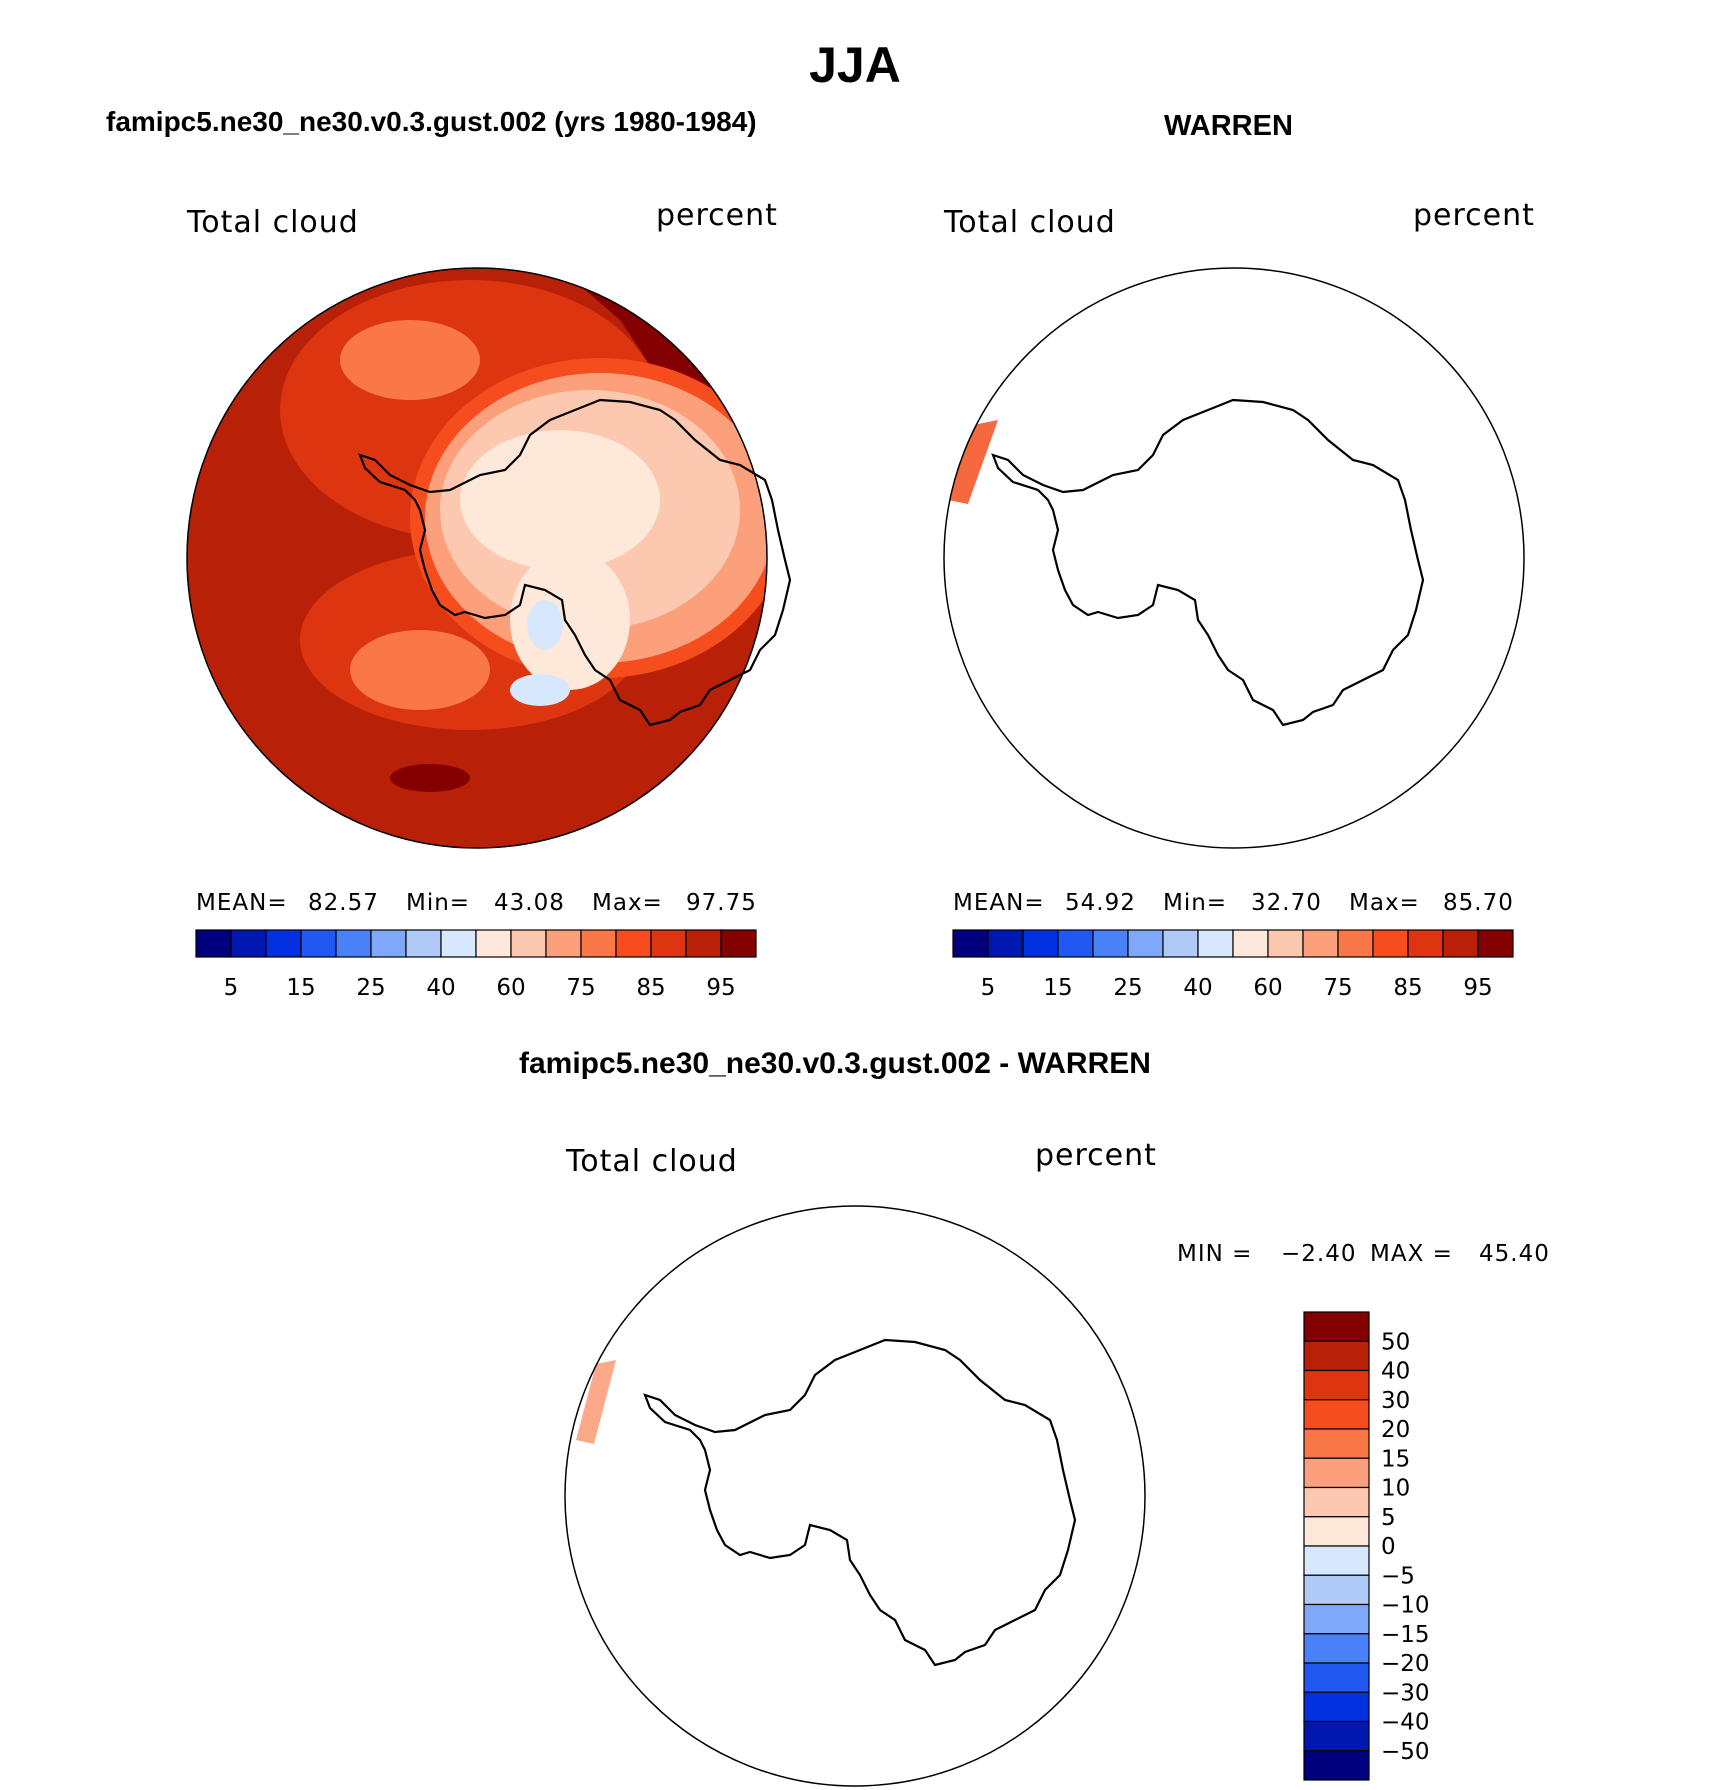 The width and height of the screenshot is (1710, 1790). What do you see at coordinates (855, 65) in the screenshot?
I see `figure-title: JJA` at bounding box center [855, 65].